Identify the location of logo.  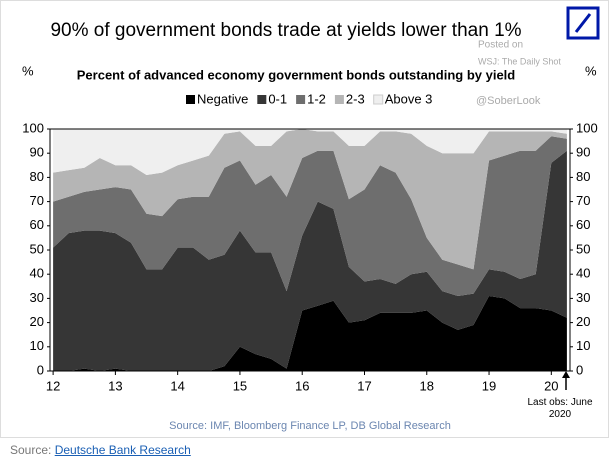
(583, 23).